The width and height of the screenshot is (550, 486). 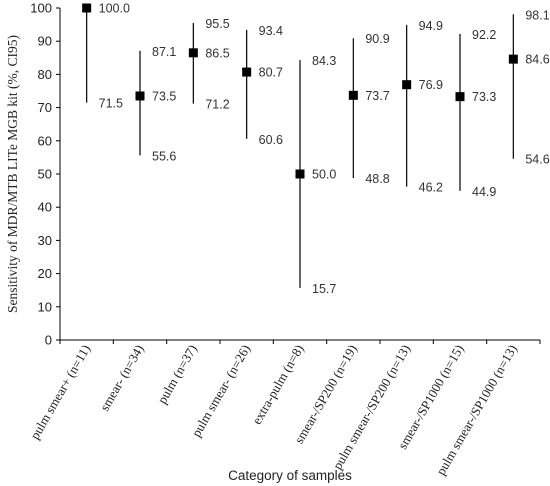 I want to click on upper-ci-label: 92.2, so click(x=484, y=35).